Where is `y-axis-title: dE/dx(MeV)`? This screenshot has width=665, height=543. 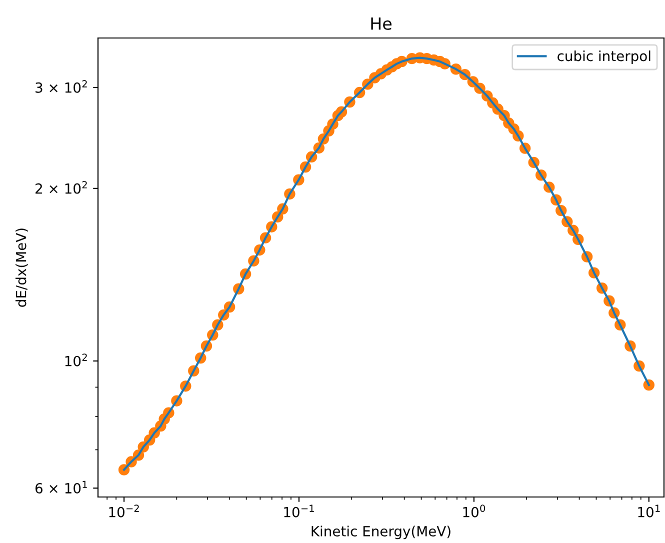 y-axis-title: dE/dx(MeV) is located at coordinates (22, 267).